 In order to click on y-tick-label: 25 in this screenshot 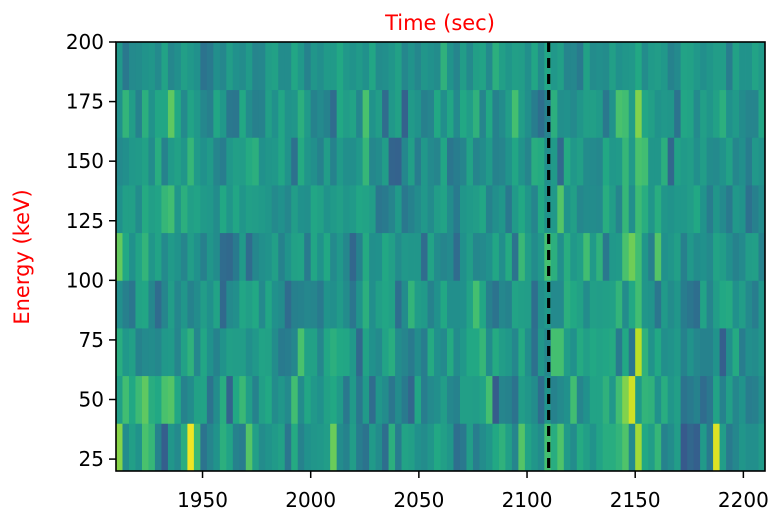, I will do `click(91, 459)`.